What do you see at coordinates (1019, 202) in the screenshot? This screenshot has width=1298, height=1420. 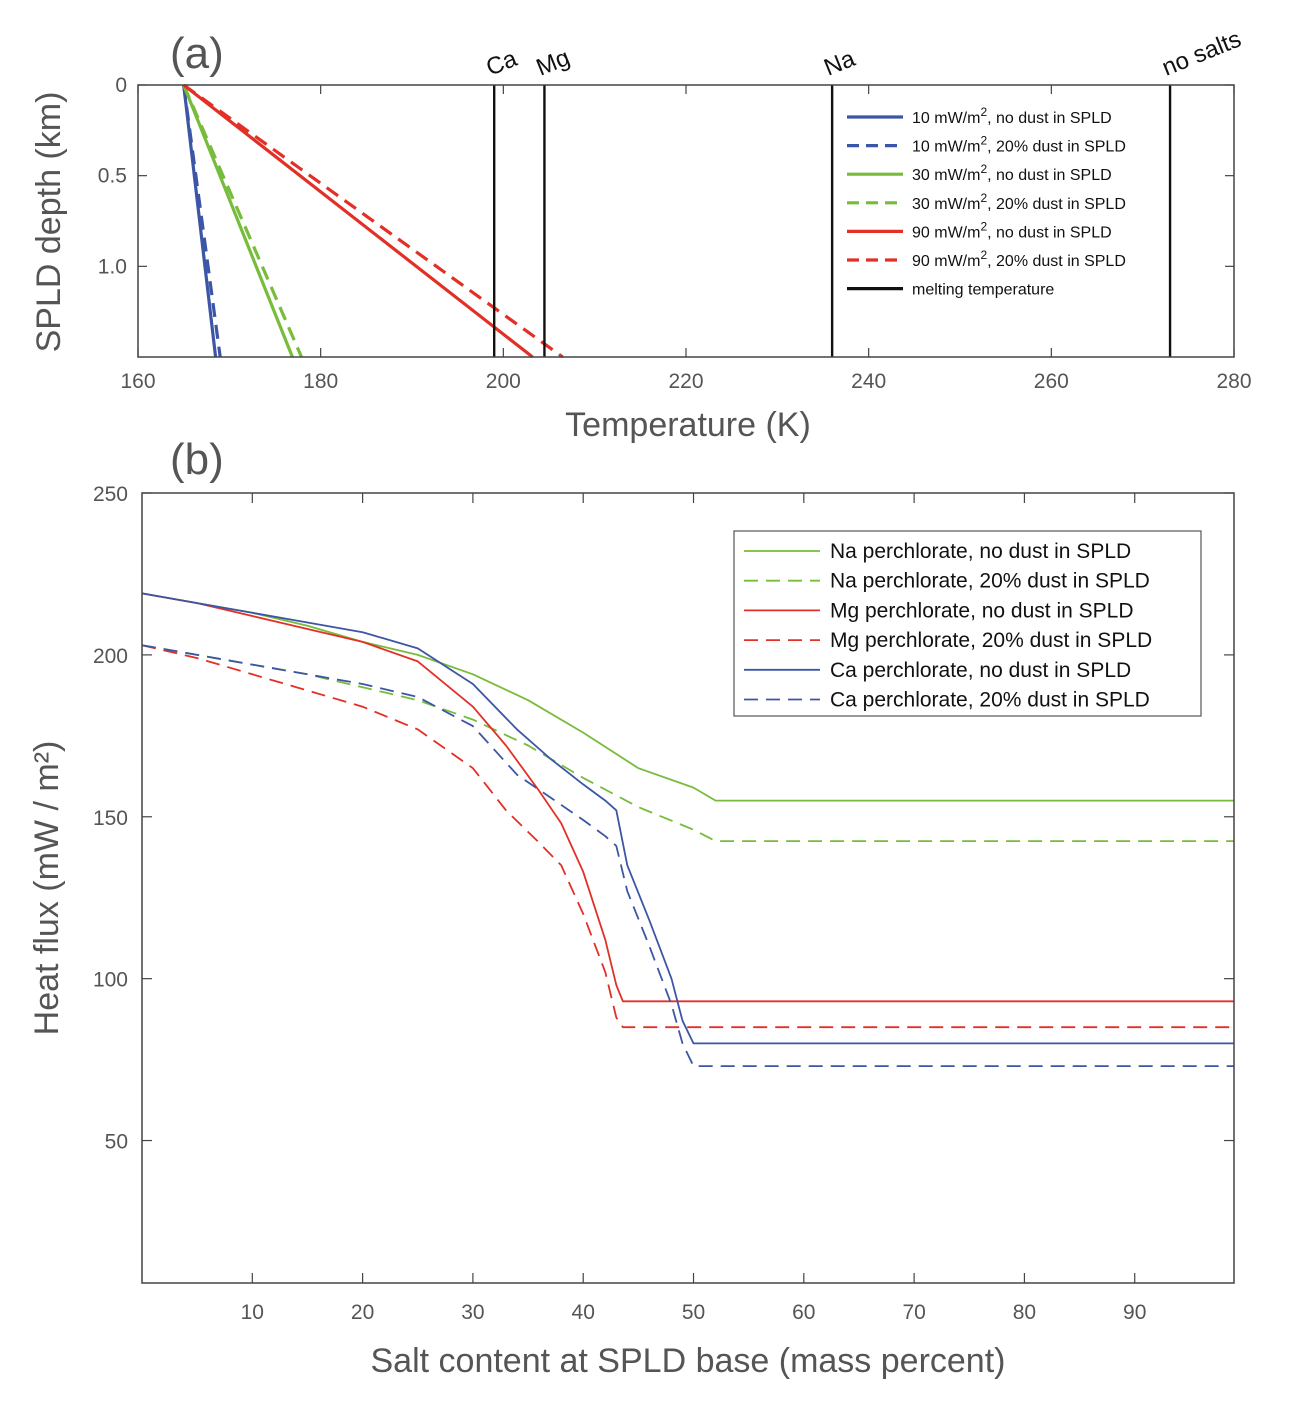 I see `legend-label-a-3: 30 mW/m2, 20% dust in SPLD` at bounding box center [1019, 202].